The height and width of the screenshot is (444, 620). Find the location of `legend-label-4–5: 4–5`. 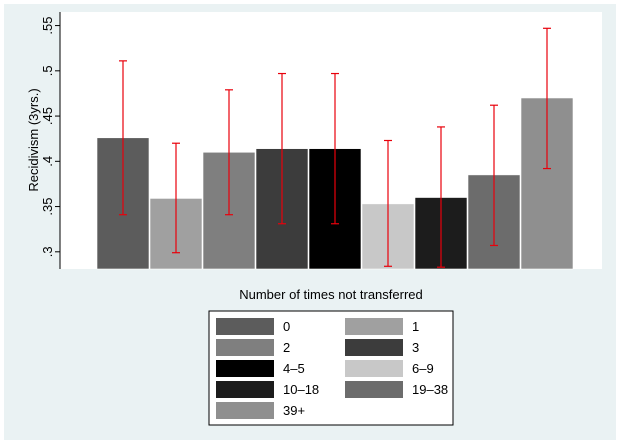

legend-label-4–5: 4–5 is located at coordinates (294, 368).